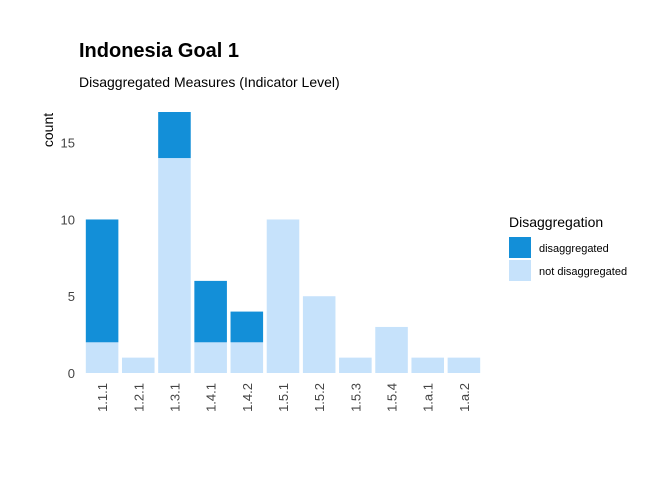  Describe the element at coordinates (464, 397) in the screenshot. I see `x-tick-label: 1.a.2` at that location.